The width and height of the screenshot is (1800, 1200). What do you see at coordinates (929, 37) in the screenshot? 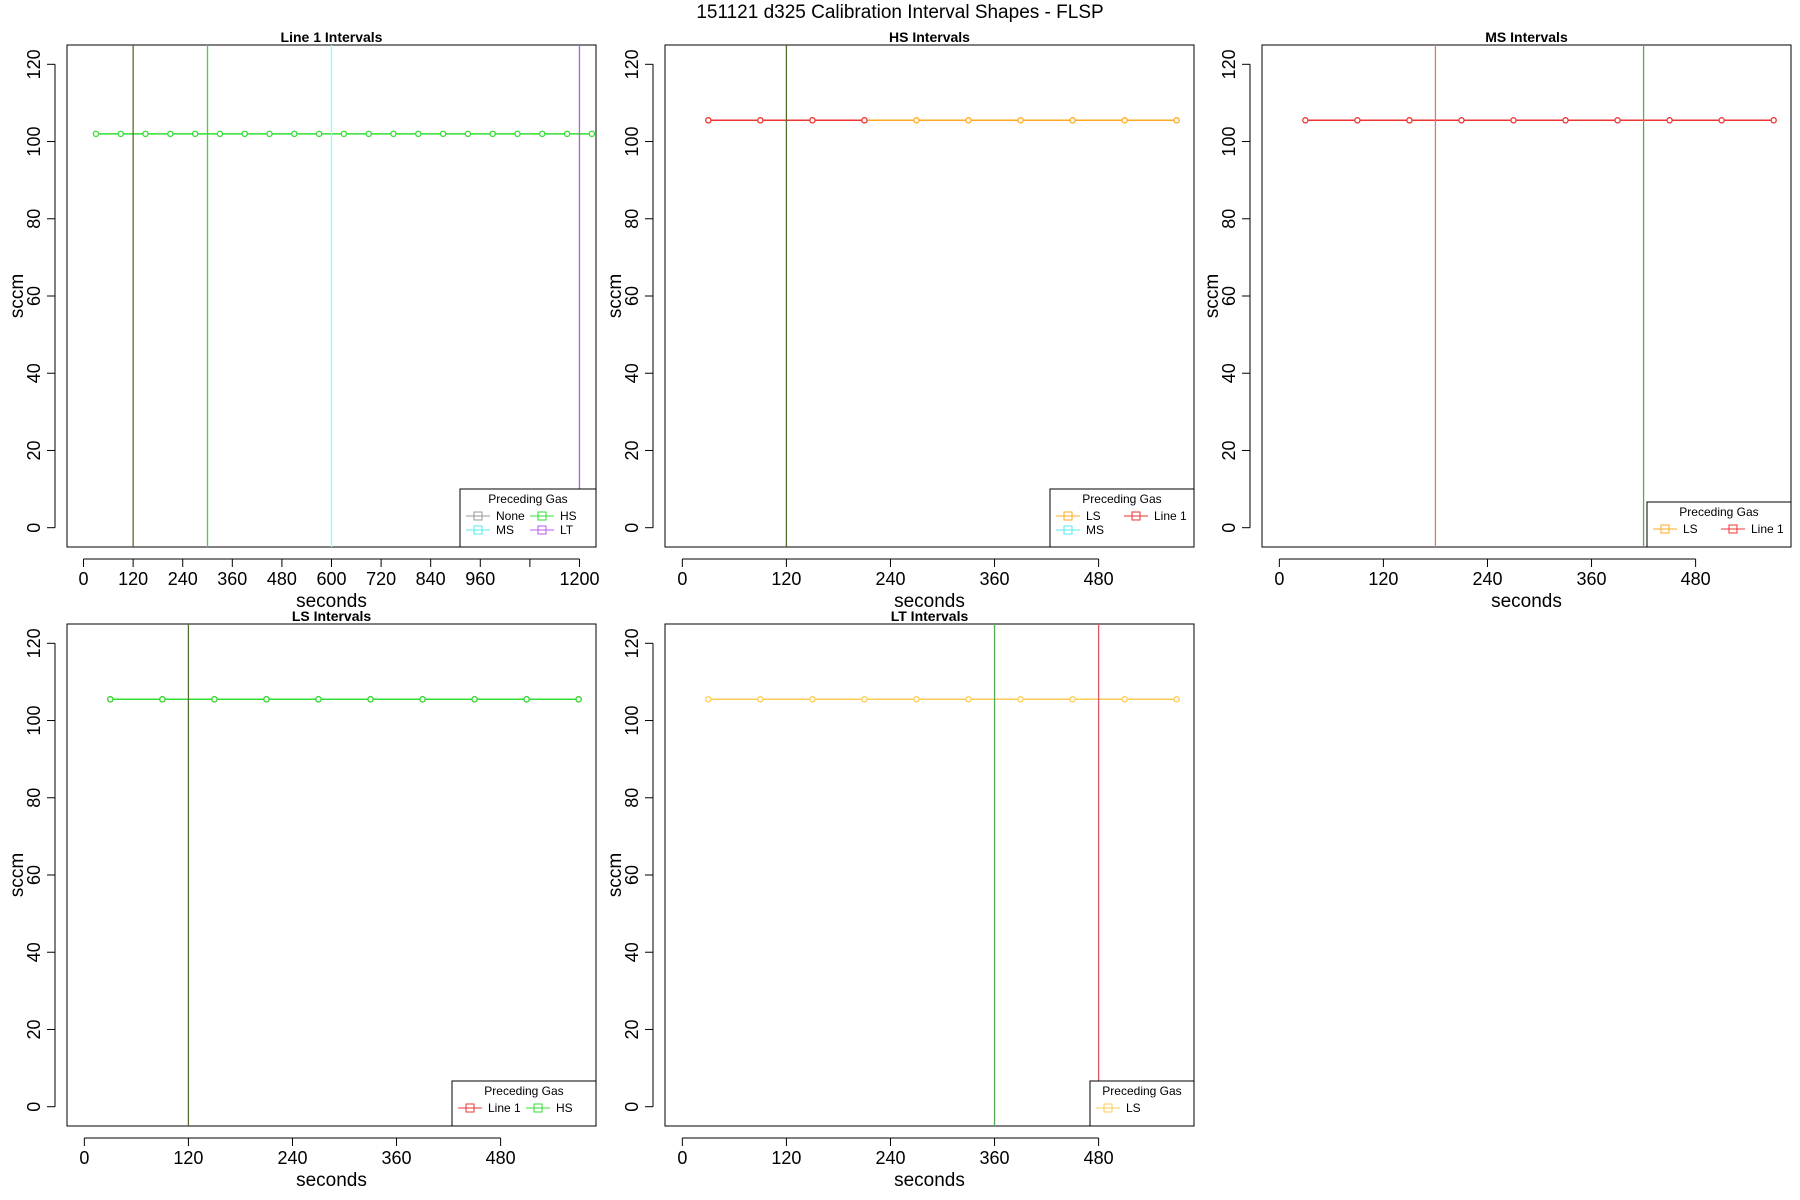
I see `panel-title: HS Intervals` at bounding box center [929, 37].